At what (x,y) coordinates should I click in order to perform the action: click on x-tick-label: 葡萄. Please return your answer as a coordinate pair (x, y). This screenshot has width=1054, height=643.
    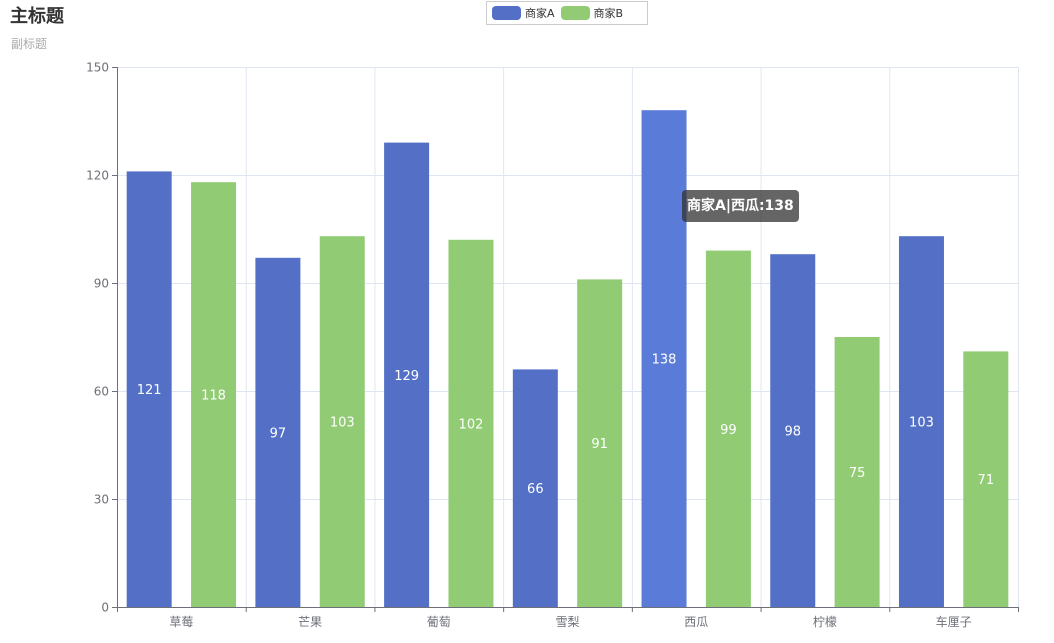
    Looking at the image, I should click on (439, 622).